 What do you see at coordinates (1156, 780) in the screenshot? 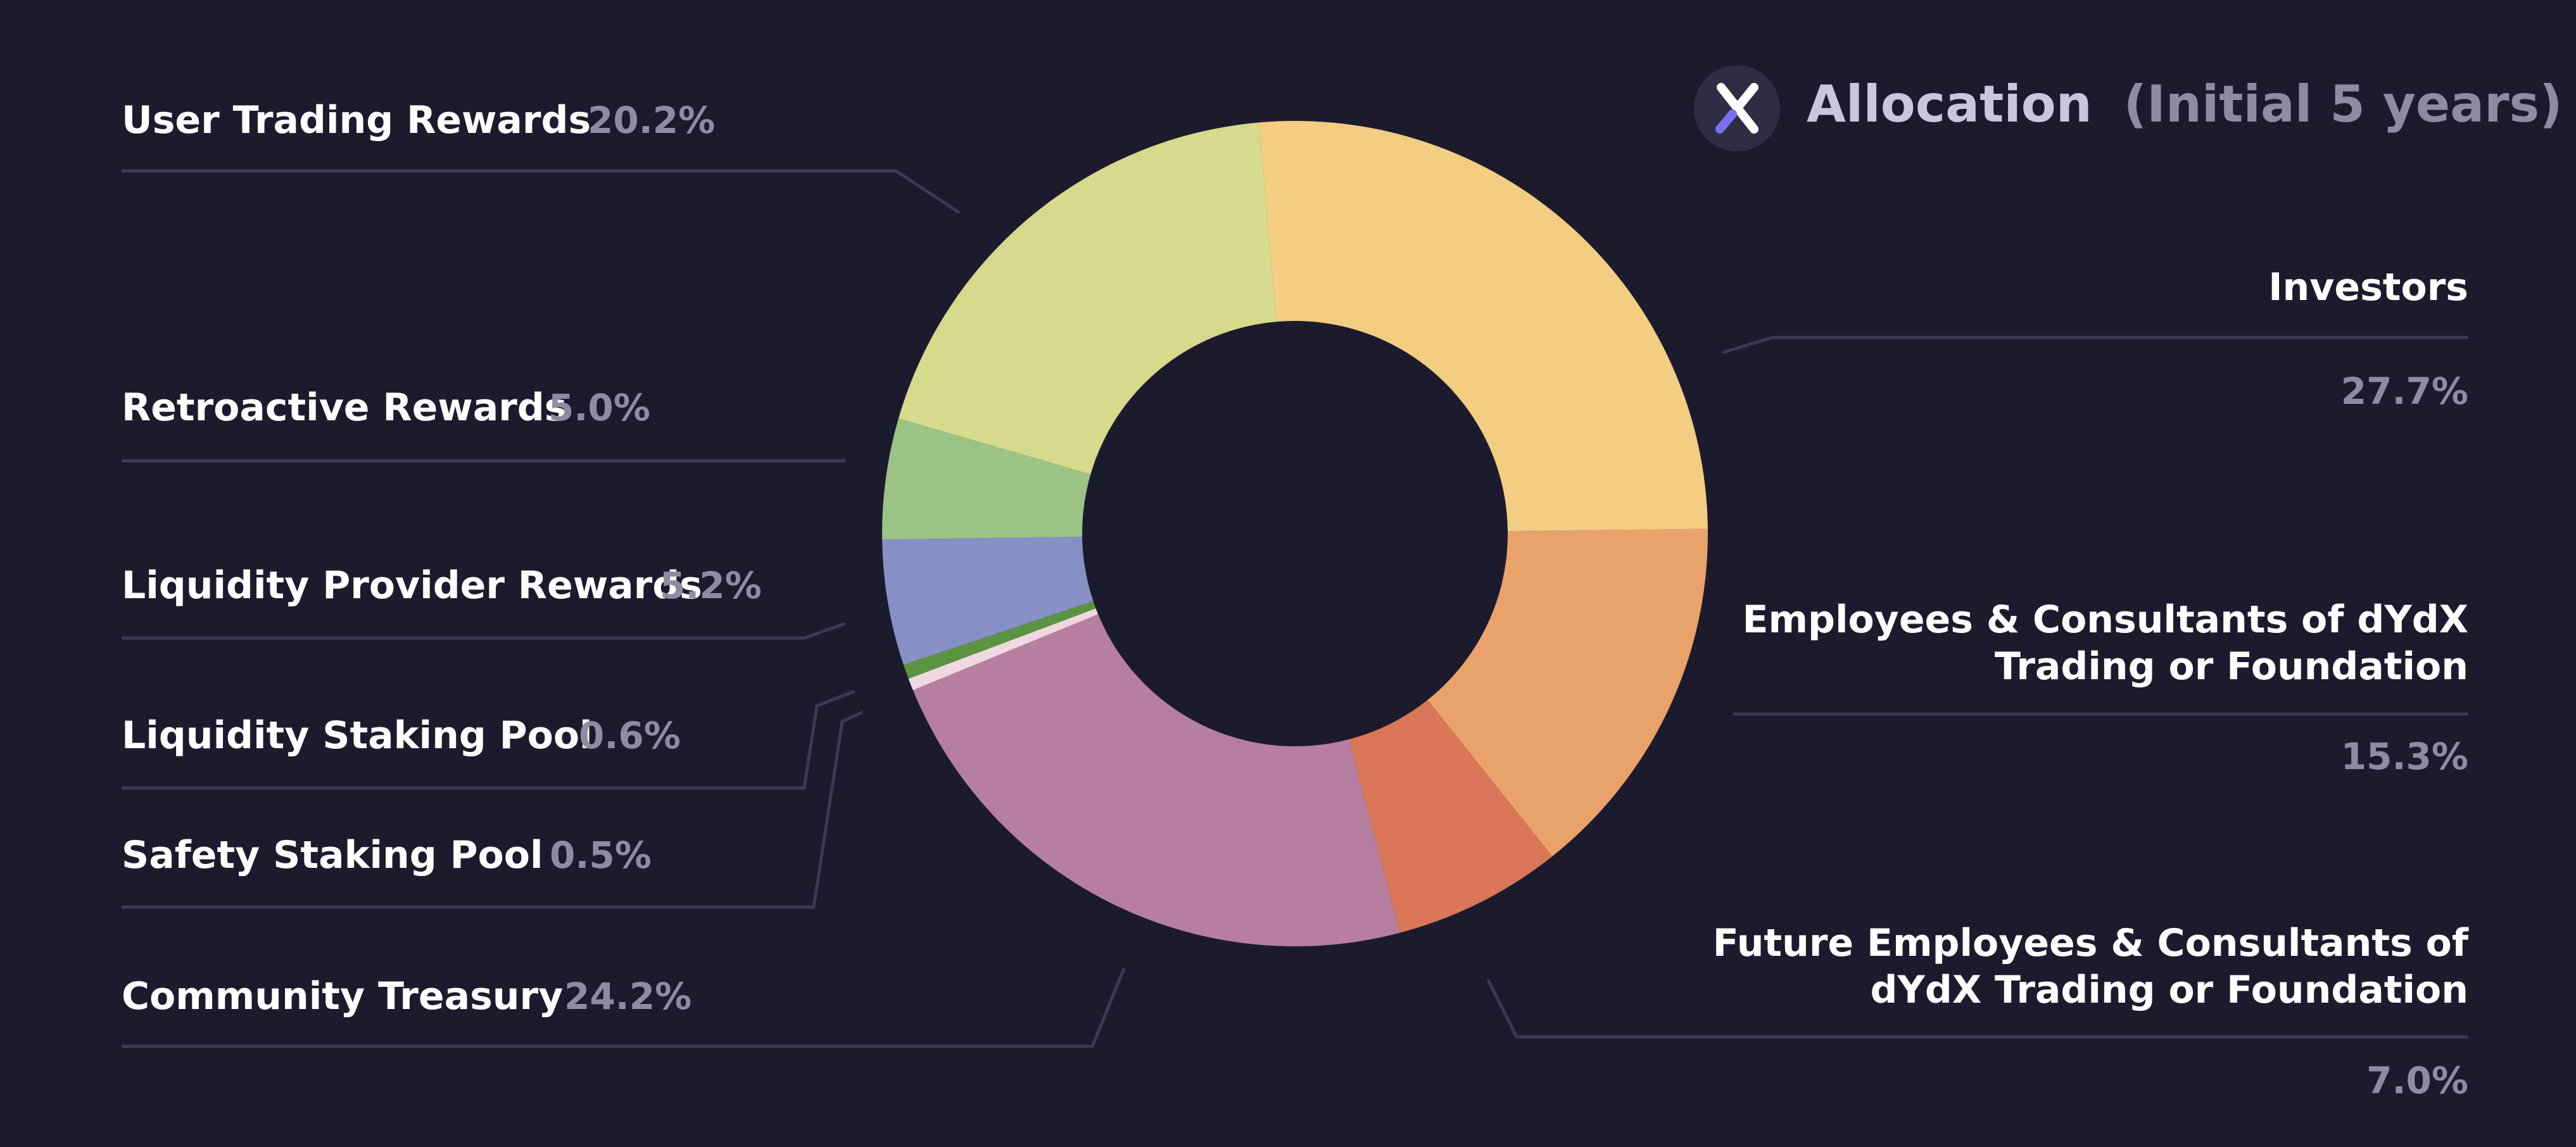
I see `slice-community-treasury` at bounding box center [1156, 780].